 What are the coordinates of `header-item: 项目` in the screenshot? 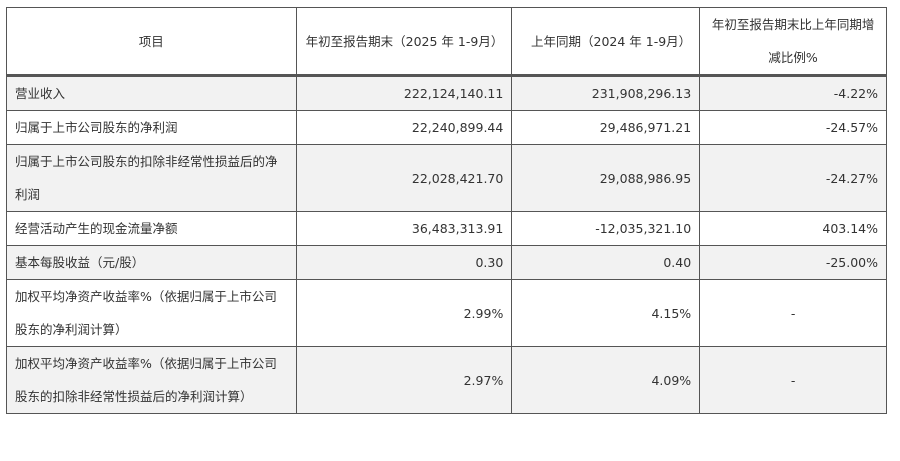 It's located at (151, 42).